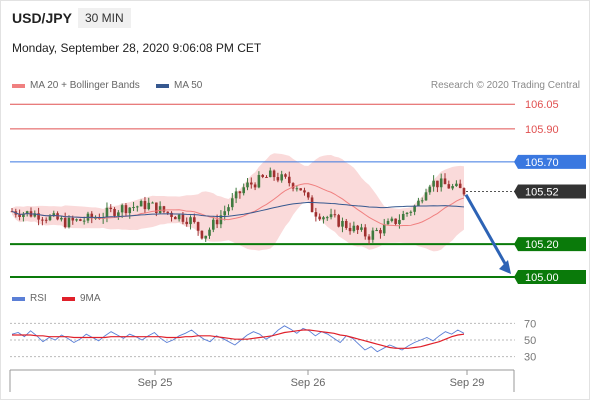 This screenshot has width=590, height=400. What do you see at coordinates (262, 380) in the screenshot?
I see `x-axis: Sep 25 Sep 26 Sep 29` at bounding box center [262, 380].